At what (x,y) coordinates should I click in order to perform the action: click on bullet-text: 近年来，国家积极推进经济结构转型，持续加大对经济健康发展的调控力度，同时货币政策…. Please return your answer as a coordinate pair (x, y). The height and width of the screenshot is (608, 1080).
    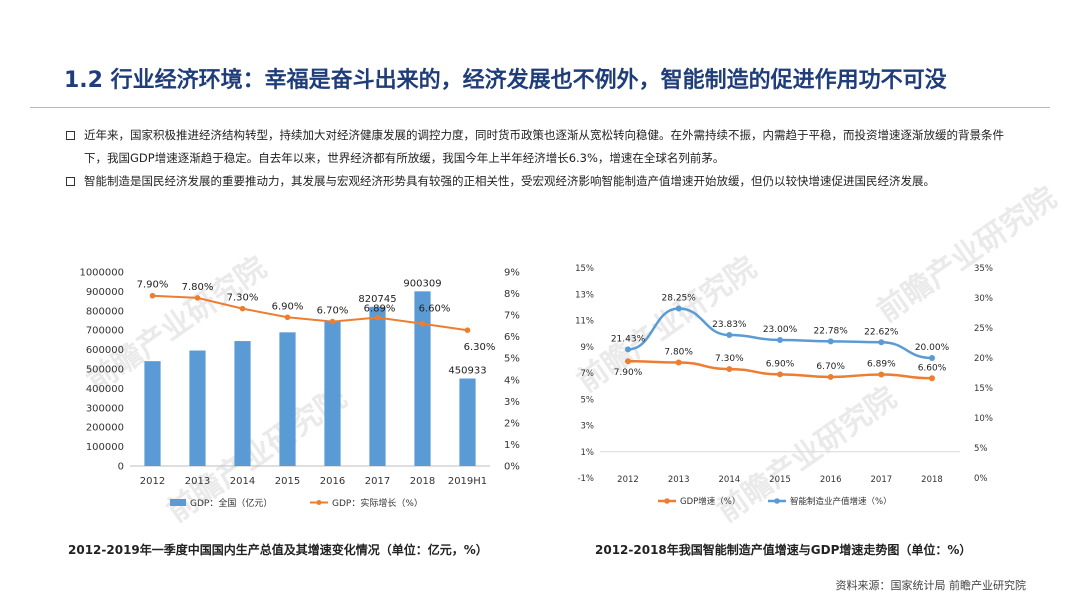
    Looking at the image, I should click on (544, 146).